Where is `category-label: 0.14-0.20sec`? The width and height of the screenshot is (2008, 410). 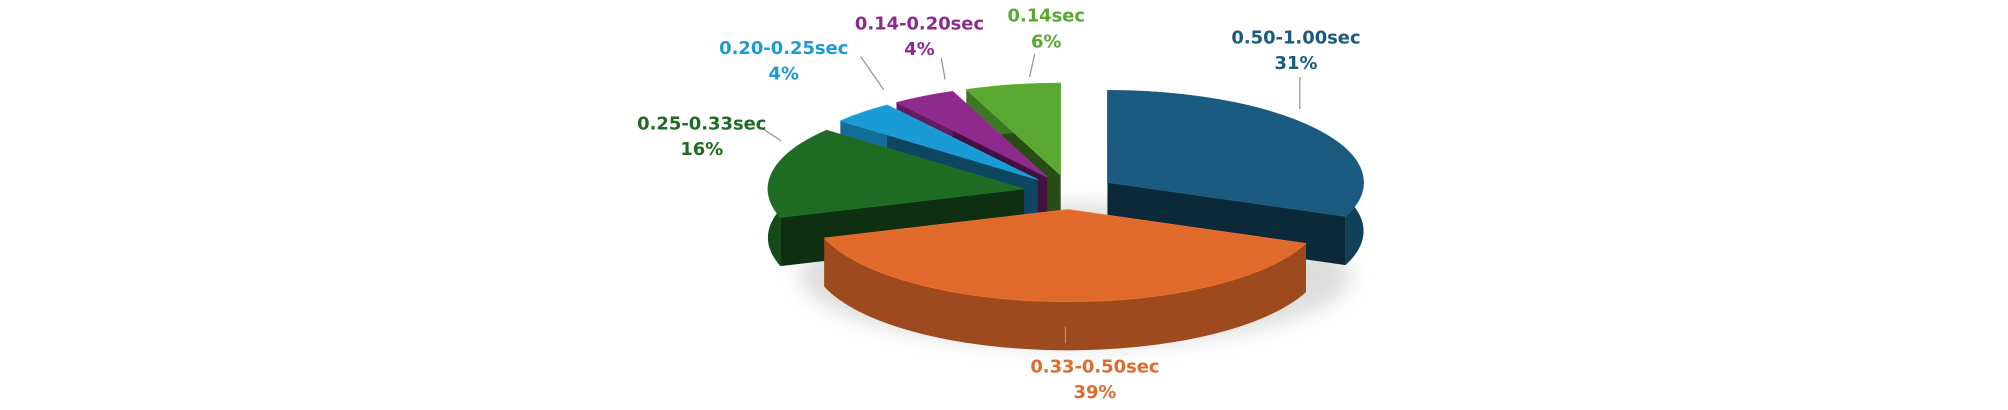 category-label: 0.14-0.20sec is located at coordinates (919, 23).